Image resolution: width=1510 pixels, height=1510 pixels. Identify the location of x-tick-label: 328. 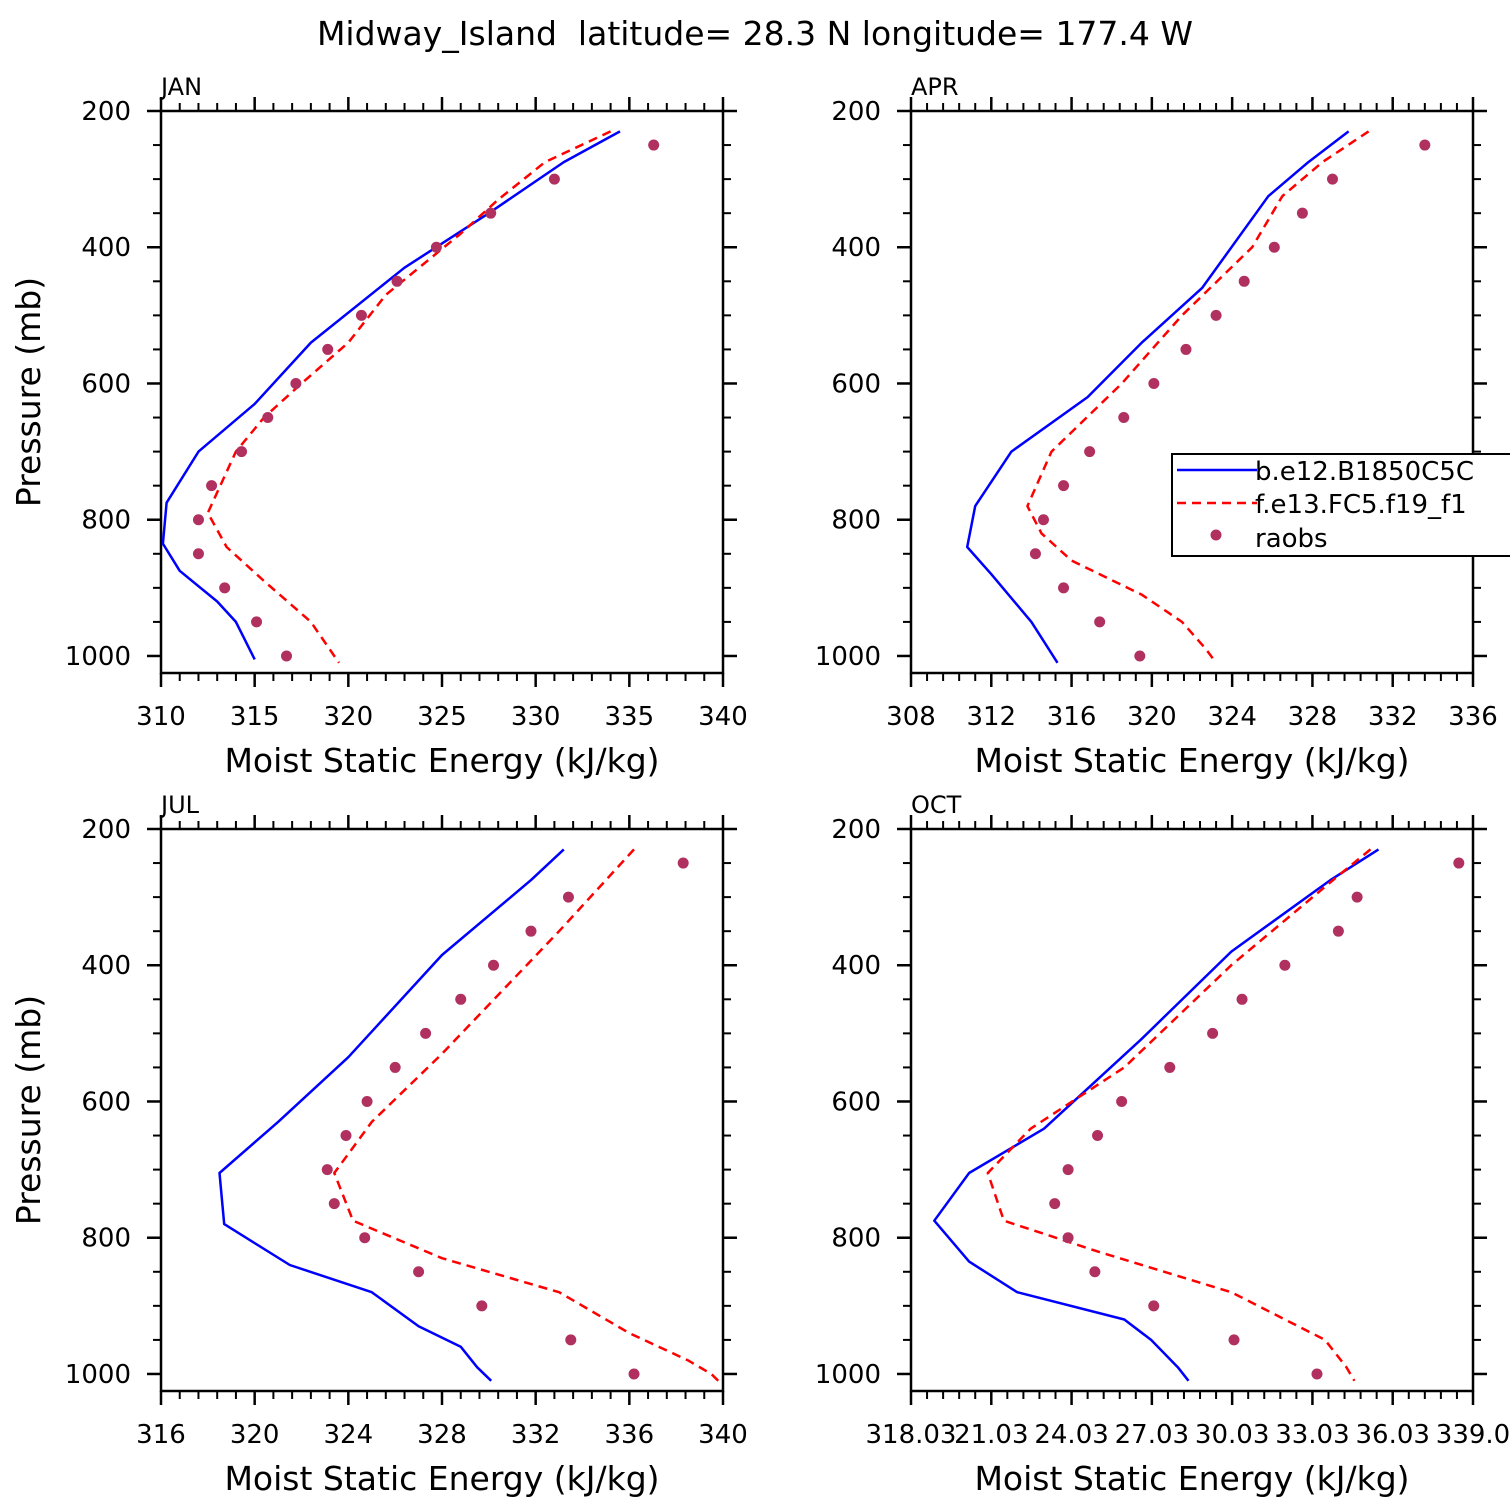
(1313, 717).